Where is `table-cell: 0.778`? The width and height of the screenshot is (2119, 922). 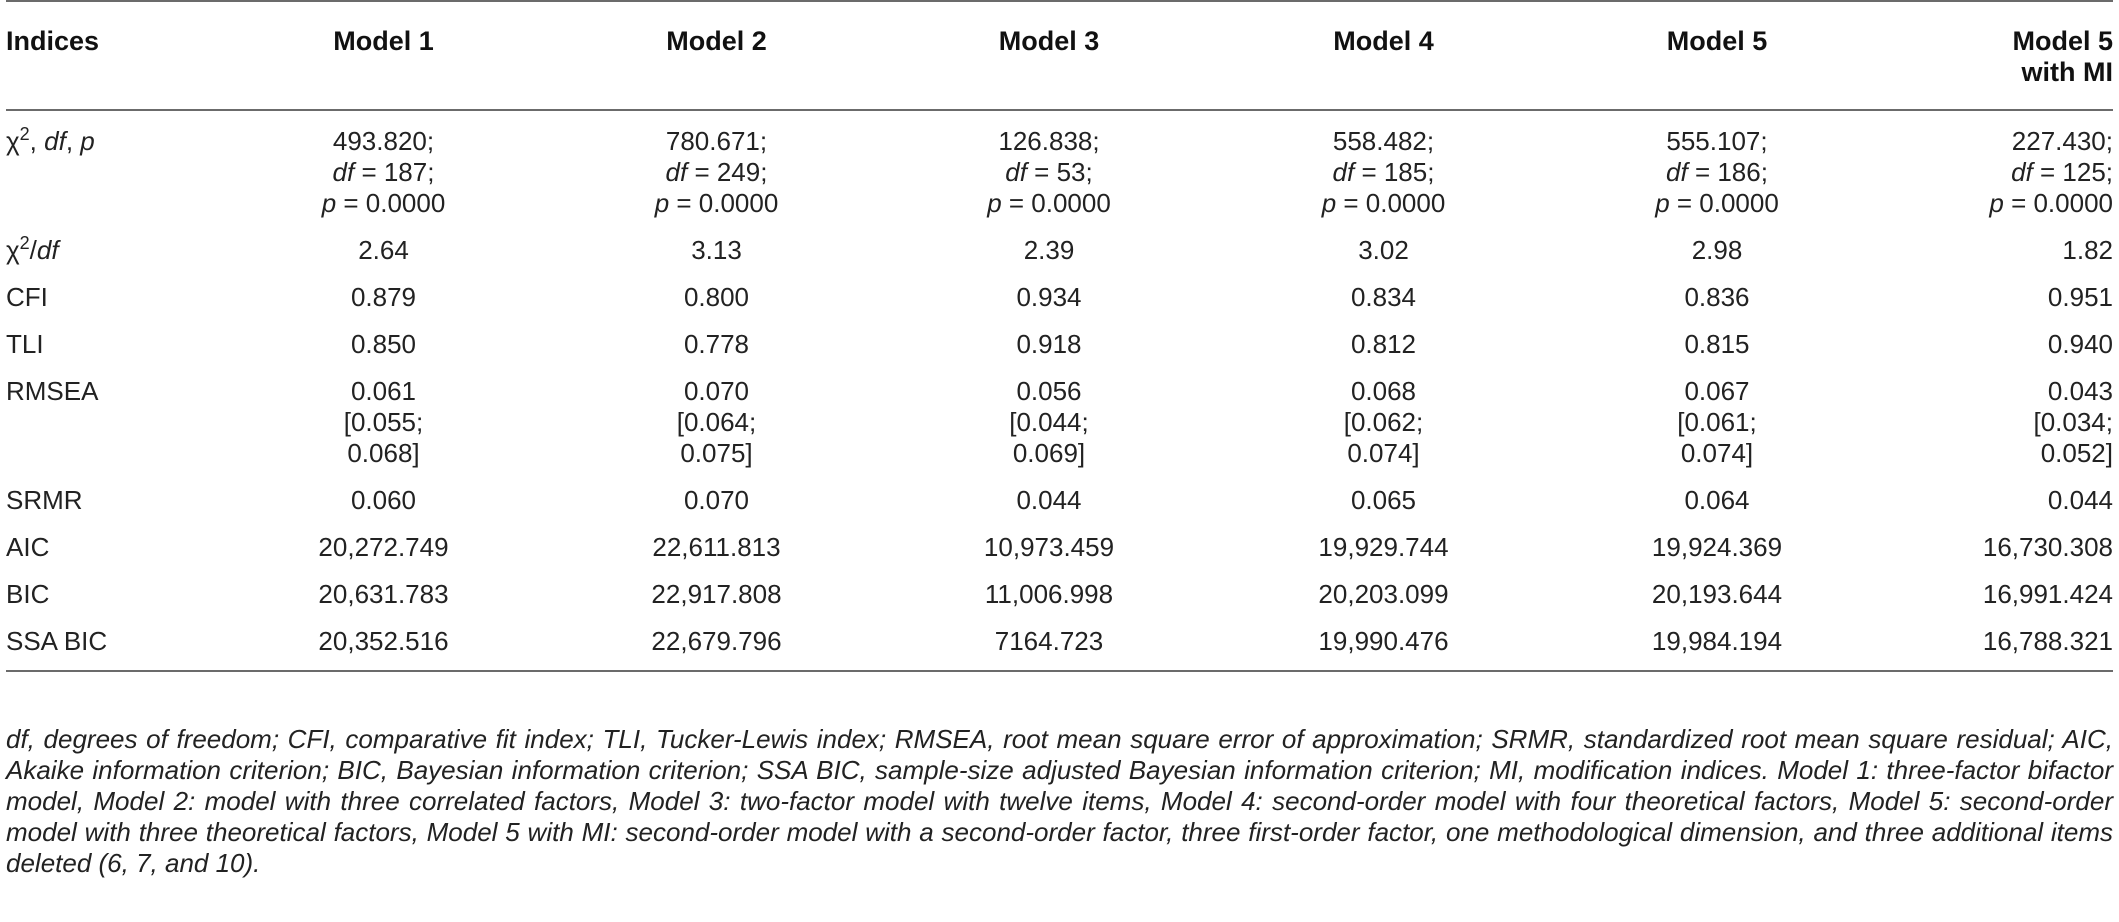 table-cell: 0.778 is located at coordinates (716, 352).